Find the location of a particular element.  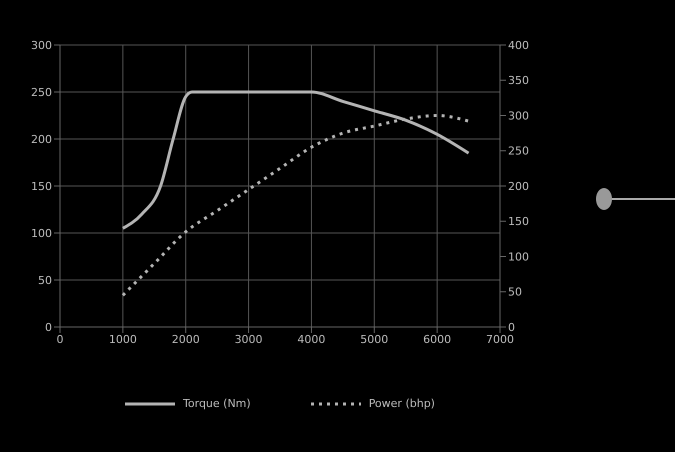

y2-tick-label: 100 is located at coordinates (518, 257).